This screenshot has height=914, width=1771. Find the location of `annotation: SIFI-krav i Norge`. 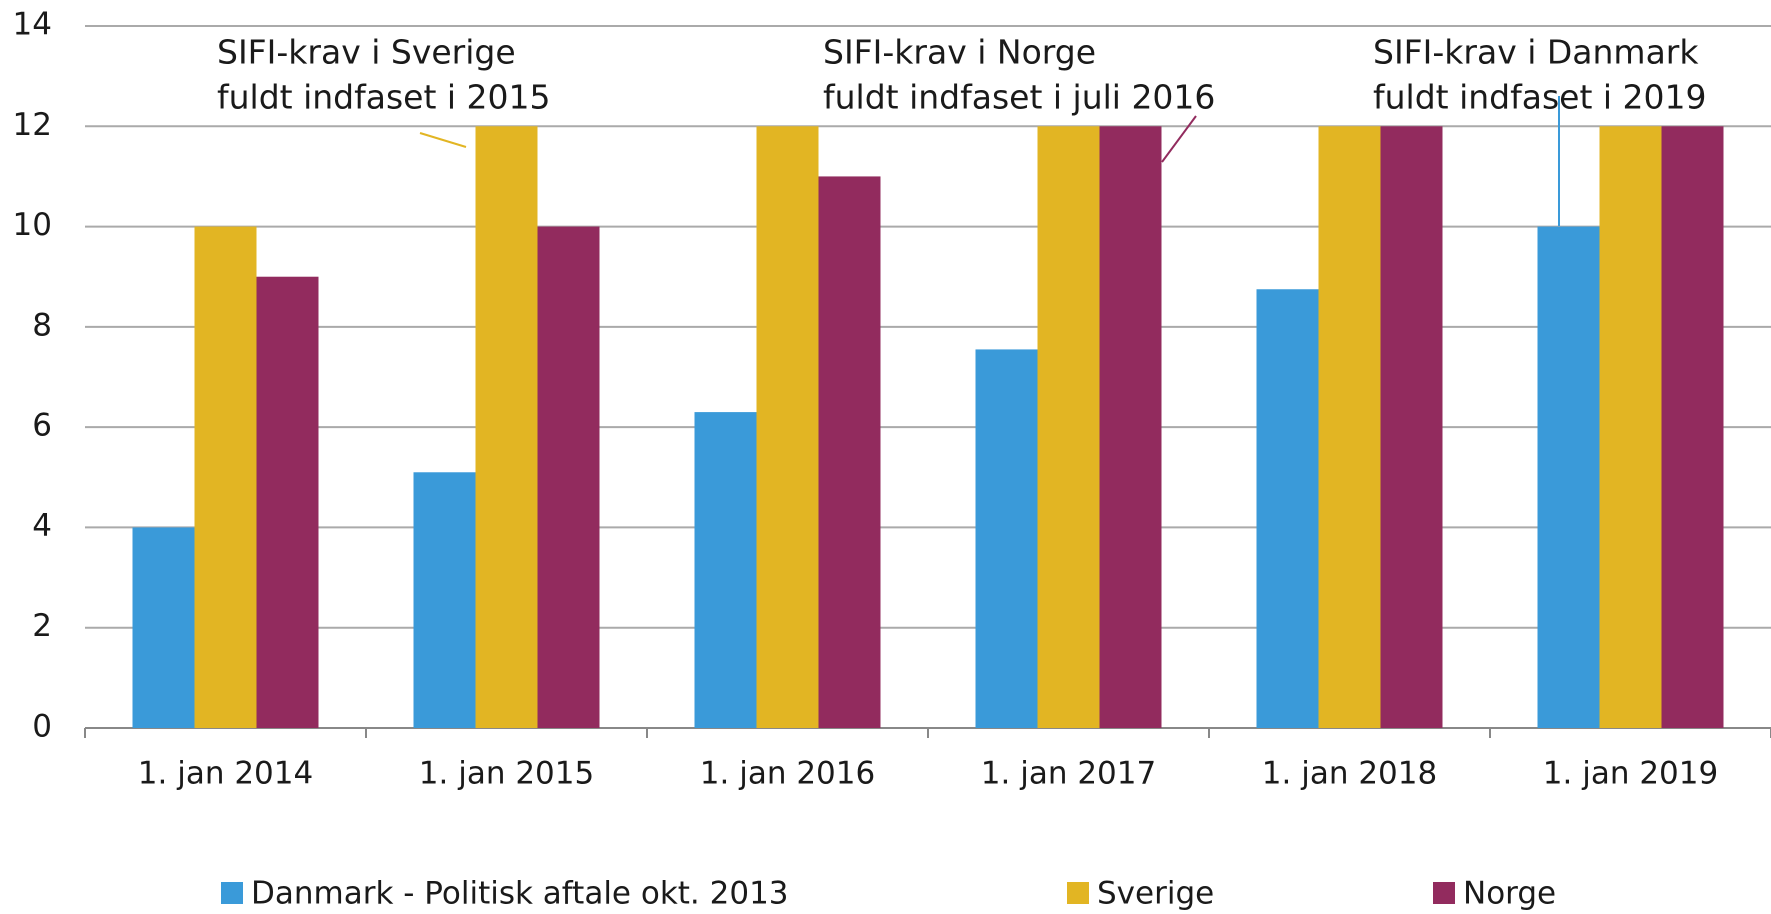

annotation: SIFI-krav i Norge is located at coordinates (959, 52).